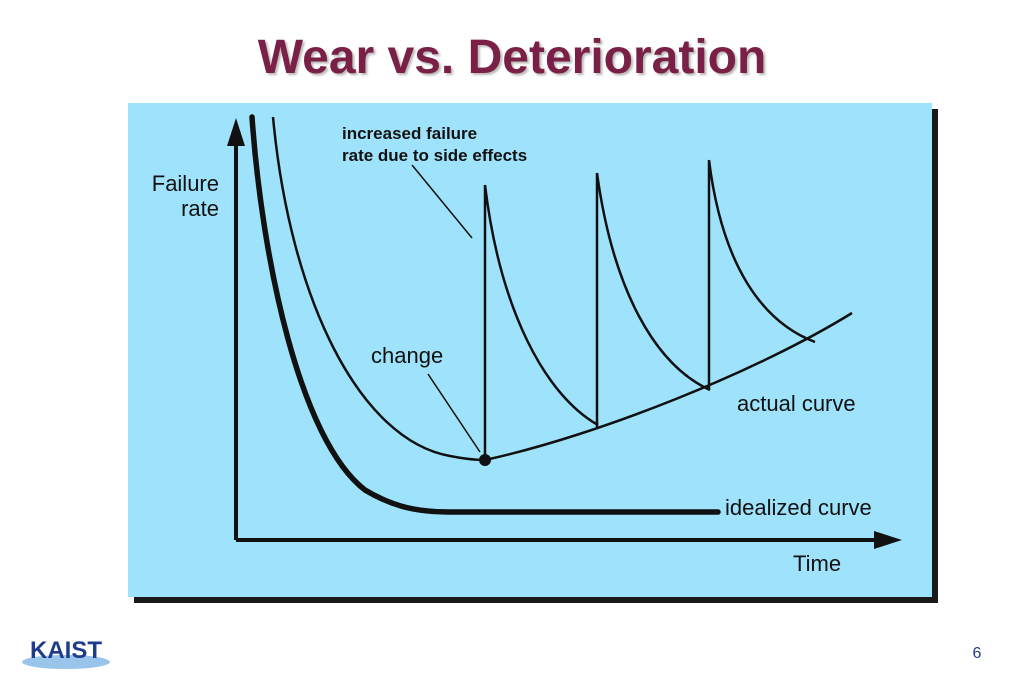 This screenshot has height=683, width=1024. What do you see at coordinates (407, 355) in the screenshot?
I see `change-annotation: change` at bounding box center [407, 355].